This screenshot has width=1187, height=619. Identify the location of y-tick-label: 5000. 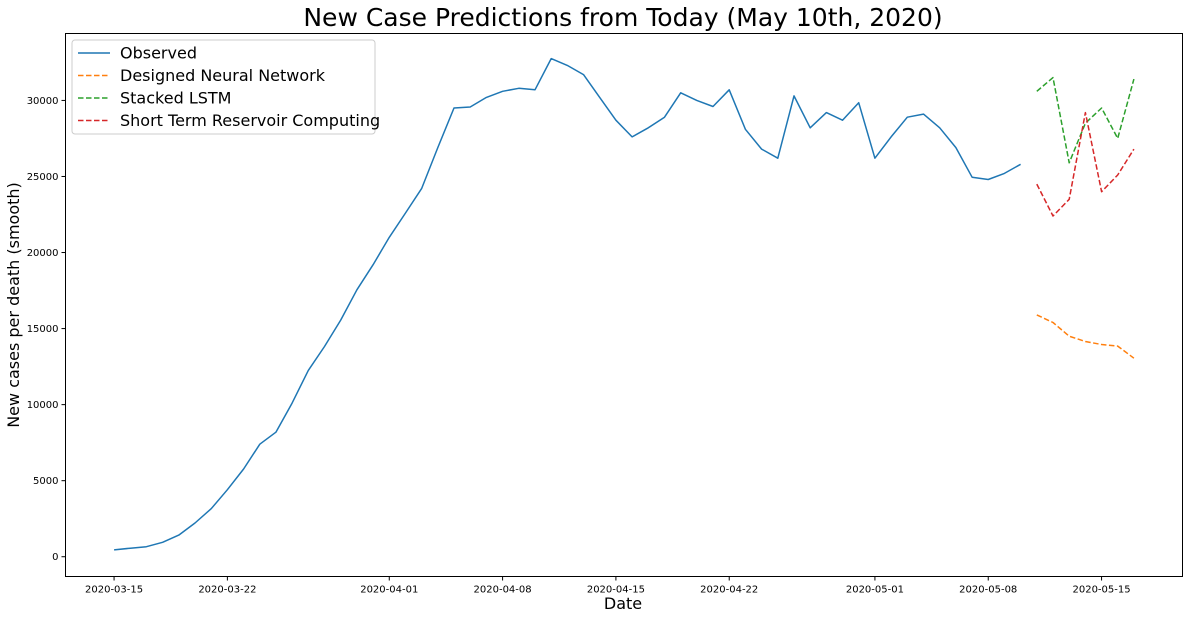
(45, 481).